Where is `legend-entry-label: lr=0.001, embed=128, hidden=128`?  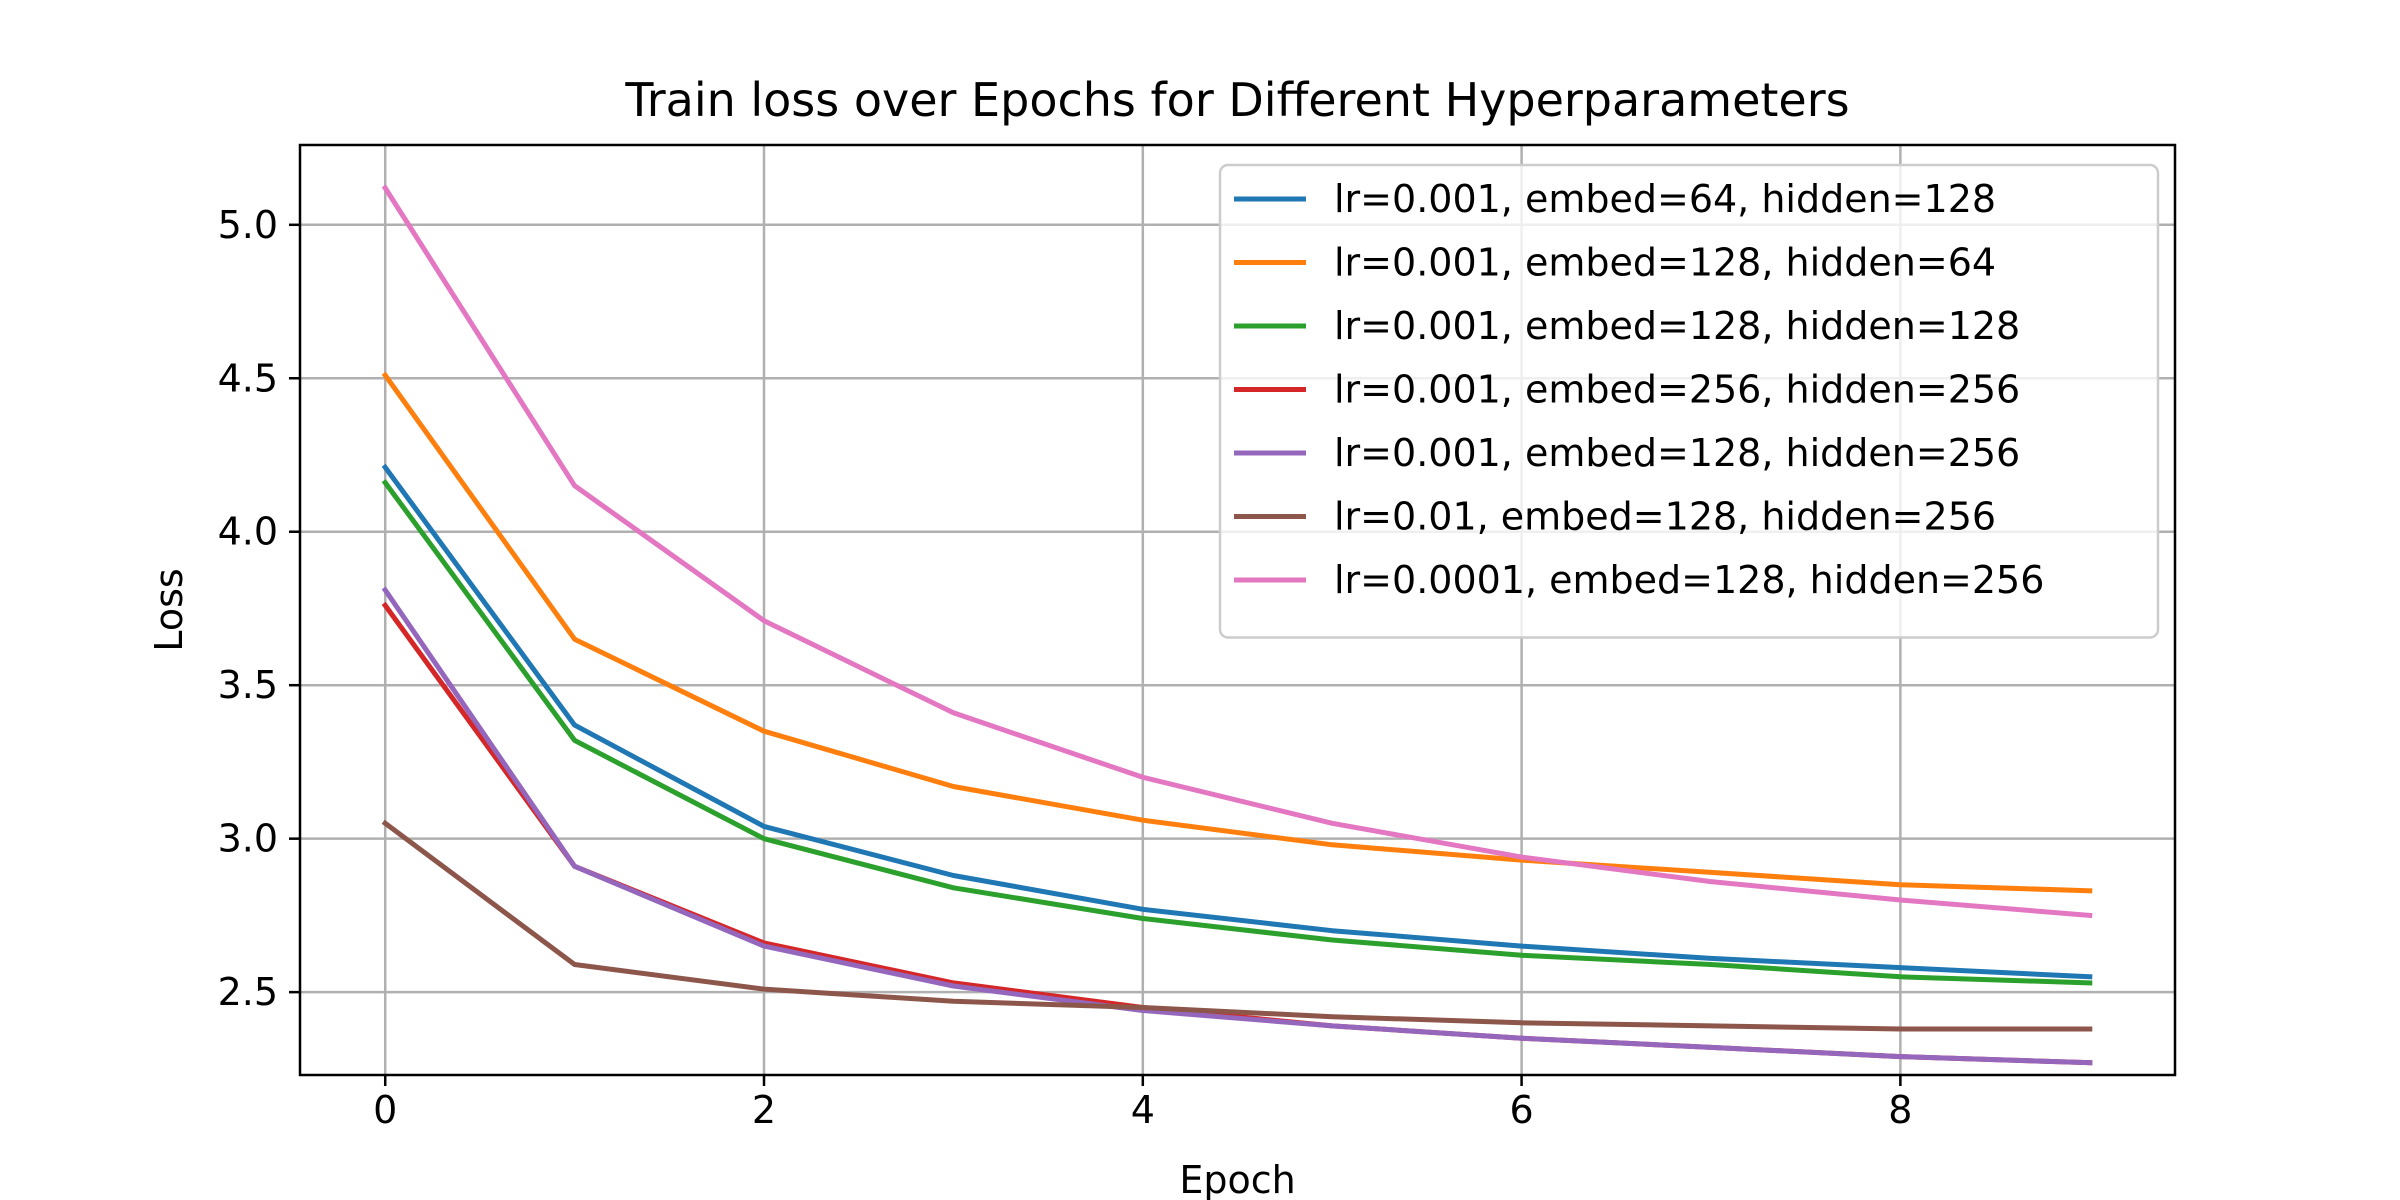 legend-entry-label: lr=0.001, embed=128, hidden=128 is located at coordinates (1677, 326).